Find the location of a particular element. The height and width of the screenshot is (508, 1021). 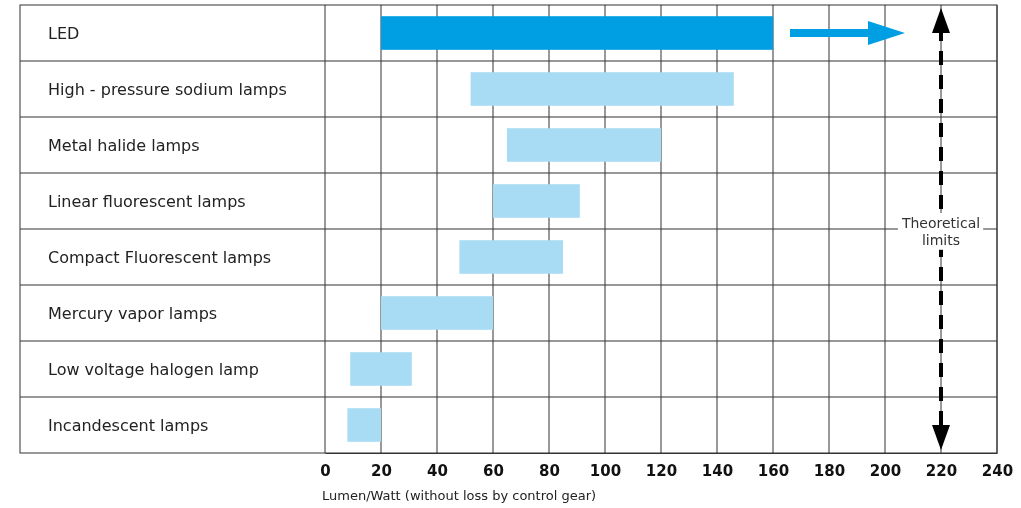

x-tick-label: 220 is located at coordinates (941, 470).